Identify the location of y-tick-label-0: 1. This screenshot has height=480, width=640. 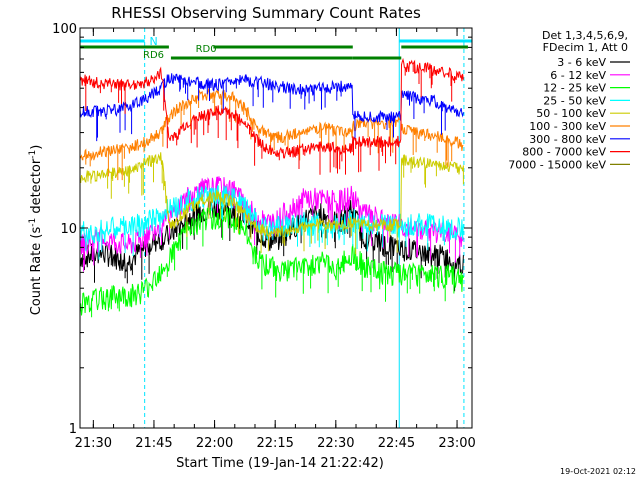
(73, 429).